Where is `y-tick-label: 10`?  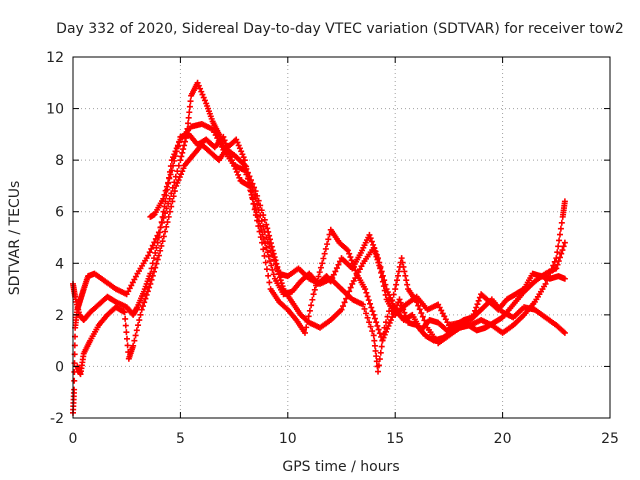
y-tick-label: 10 is located at coordinates (55, 110).